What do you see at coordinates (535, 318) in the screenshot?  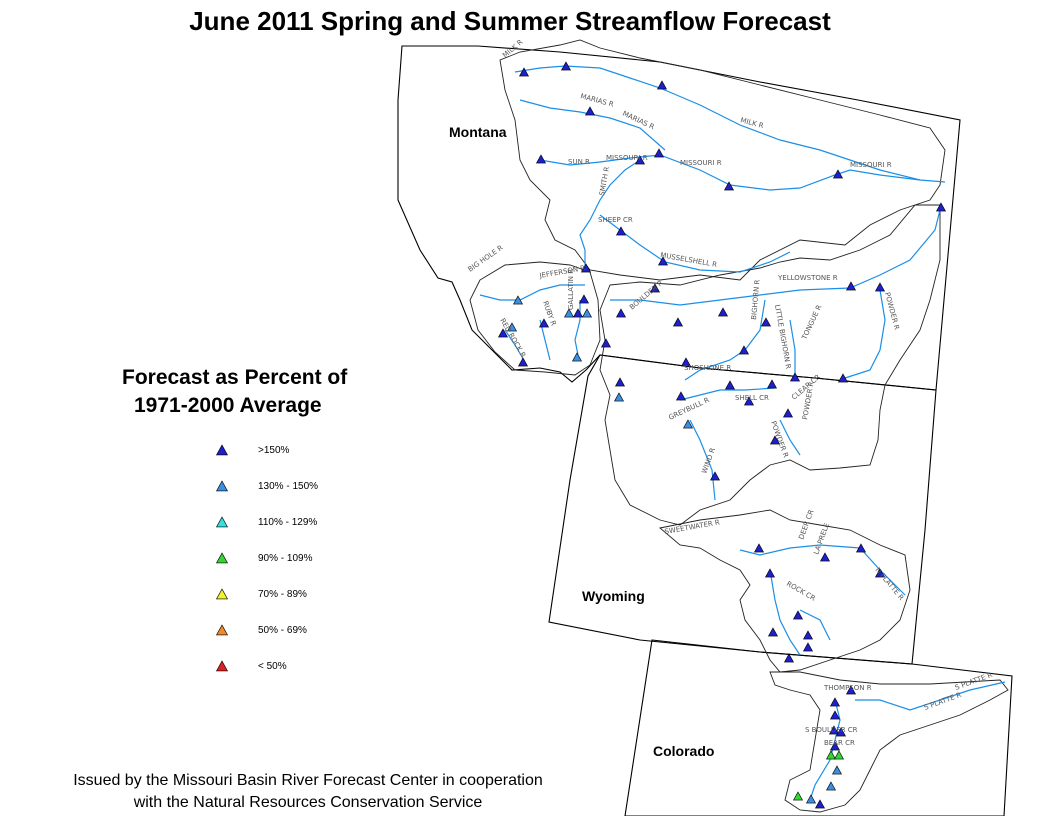 I see `jefferson-basin` at bounding box center [535, 318].